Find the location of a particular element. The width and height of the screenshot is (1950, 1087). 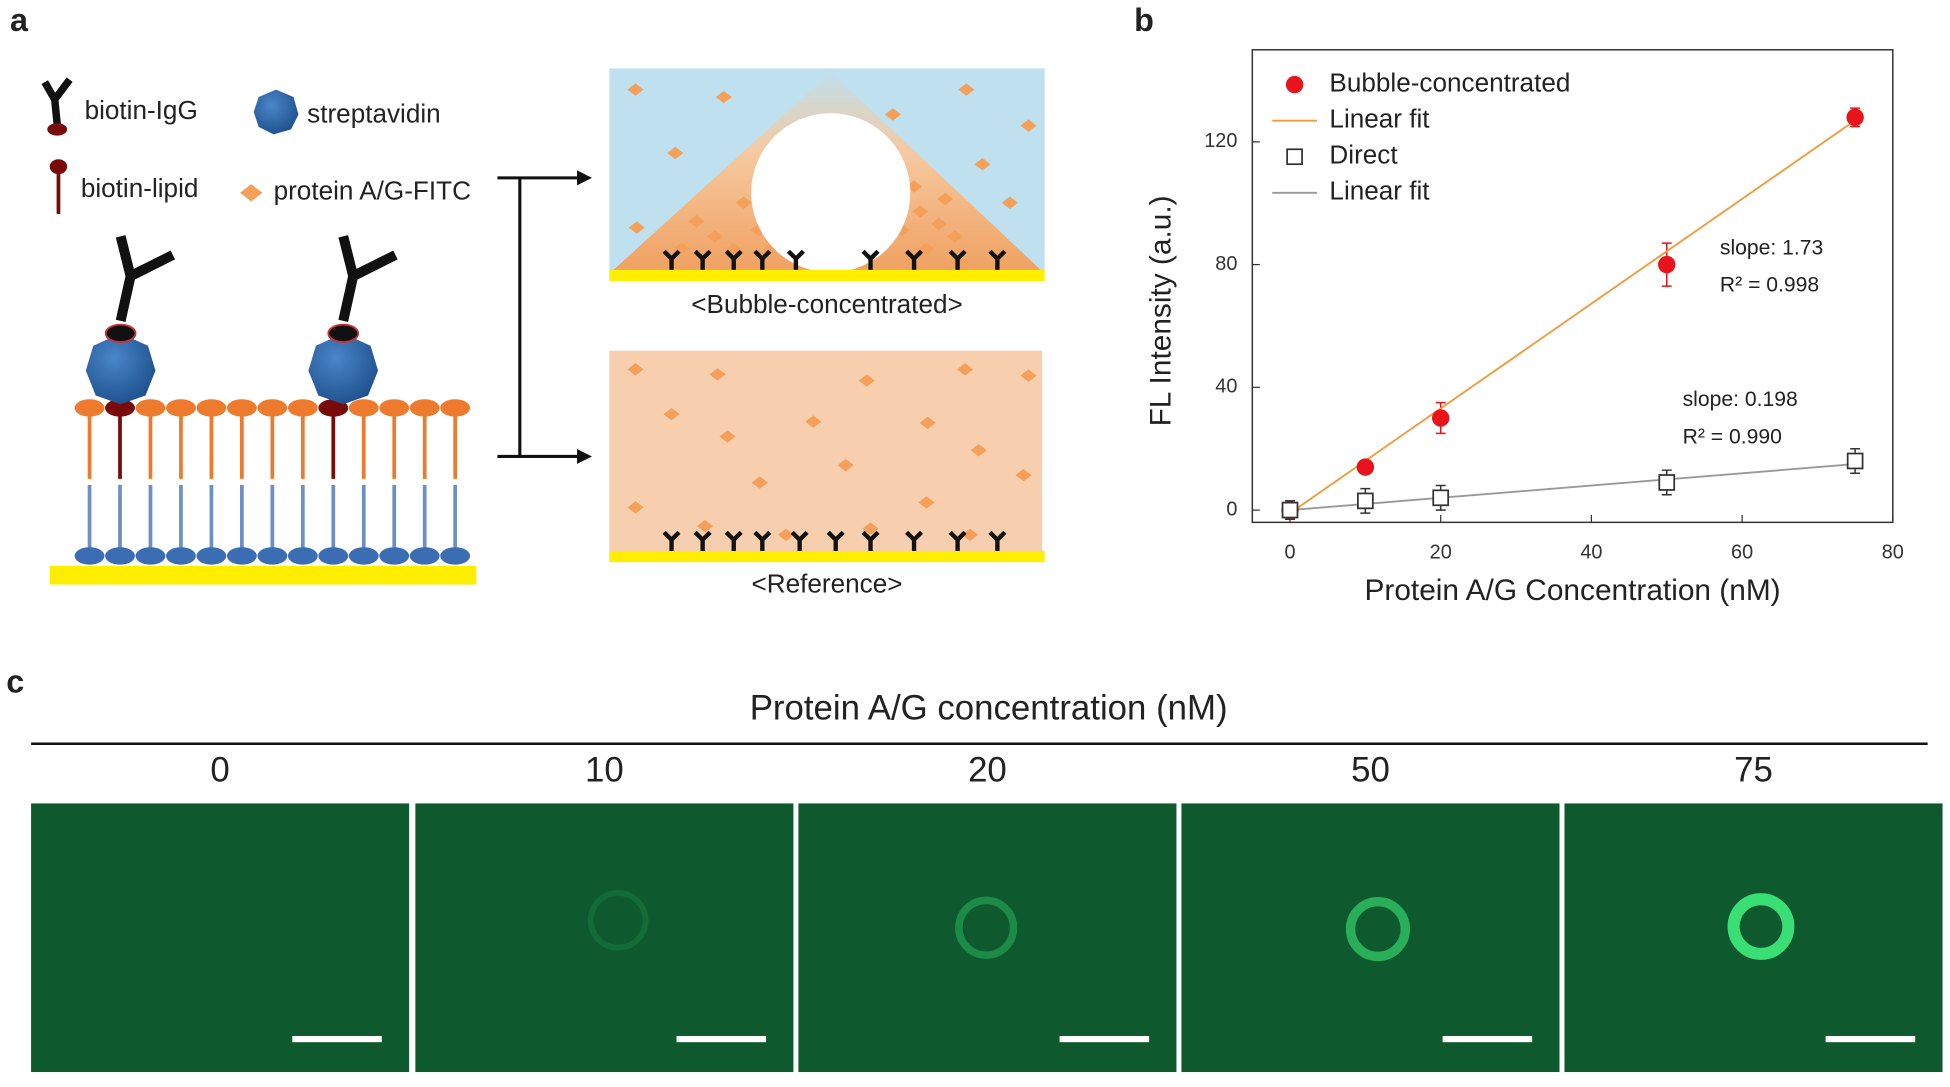

annotation: slope: 0.198 is located at coordinates (1740, 399).